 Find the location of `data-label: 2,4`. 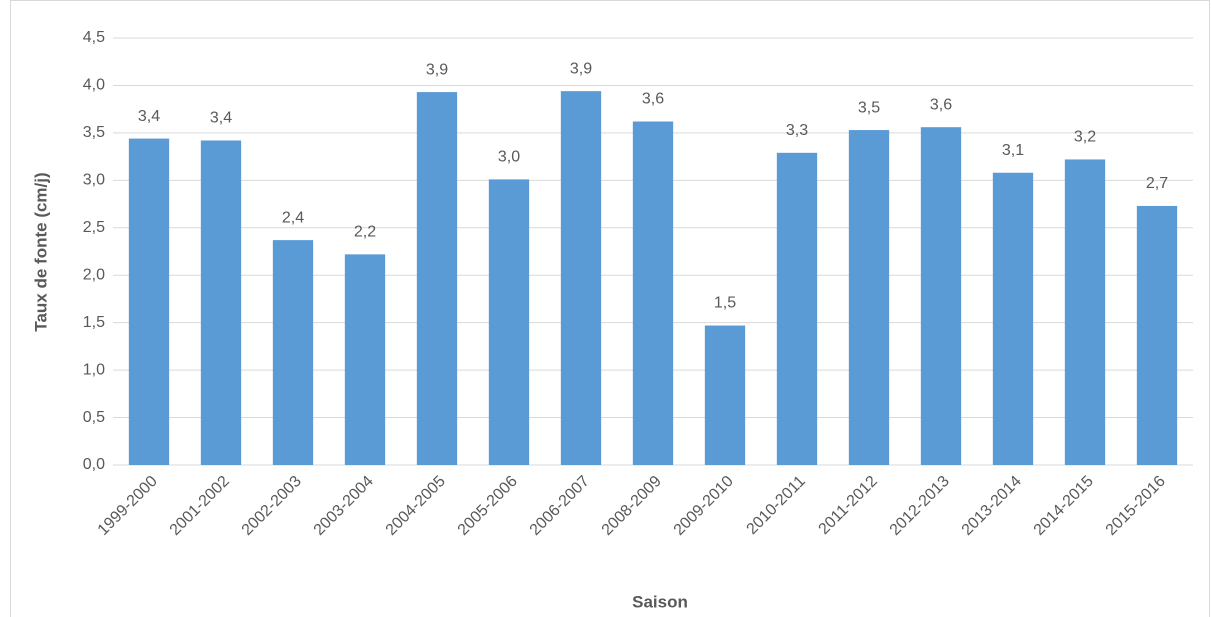

data-label: 2,4 is located at coordinates (293, 217).